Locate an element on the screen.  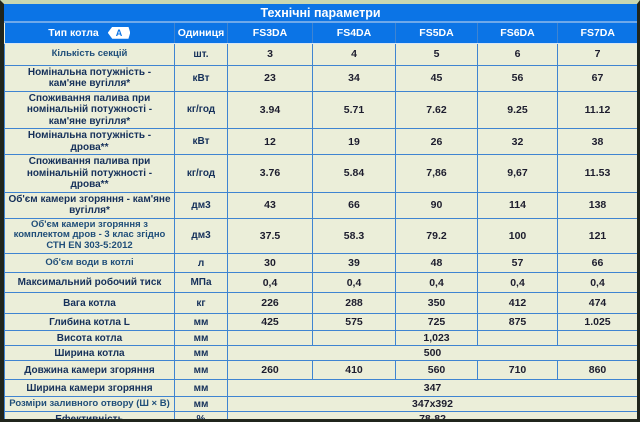
value-cell: 4 is located at coordinates (354, 54).